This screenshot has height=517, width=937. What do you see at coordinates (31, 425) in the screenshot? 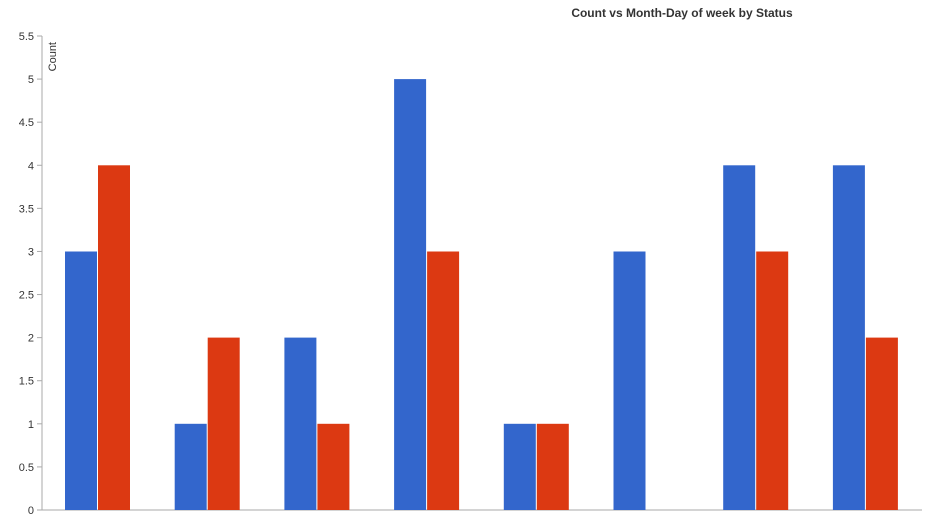
I see `y-tick-label: 1` at bounding box center [31, 425].